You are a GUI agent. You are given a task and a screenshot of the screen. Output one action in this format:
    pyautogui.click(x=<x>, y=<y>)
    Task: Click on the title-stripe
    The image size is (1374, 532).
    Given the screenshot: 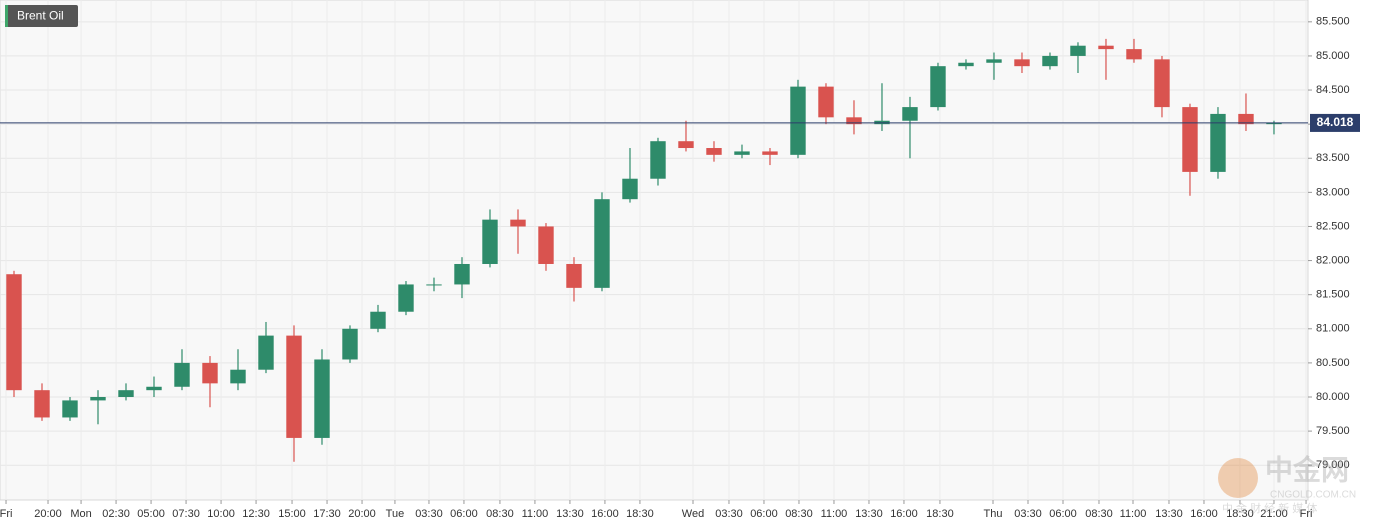 What is the action you would take?
    pyautogui.click(x=6, y=16)
    